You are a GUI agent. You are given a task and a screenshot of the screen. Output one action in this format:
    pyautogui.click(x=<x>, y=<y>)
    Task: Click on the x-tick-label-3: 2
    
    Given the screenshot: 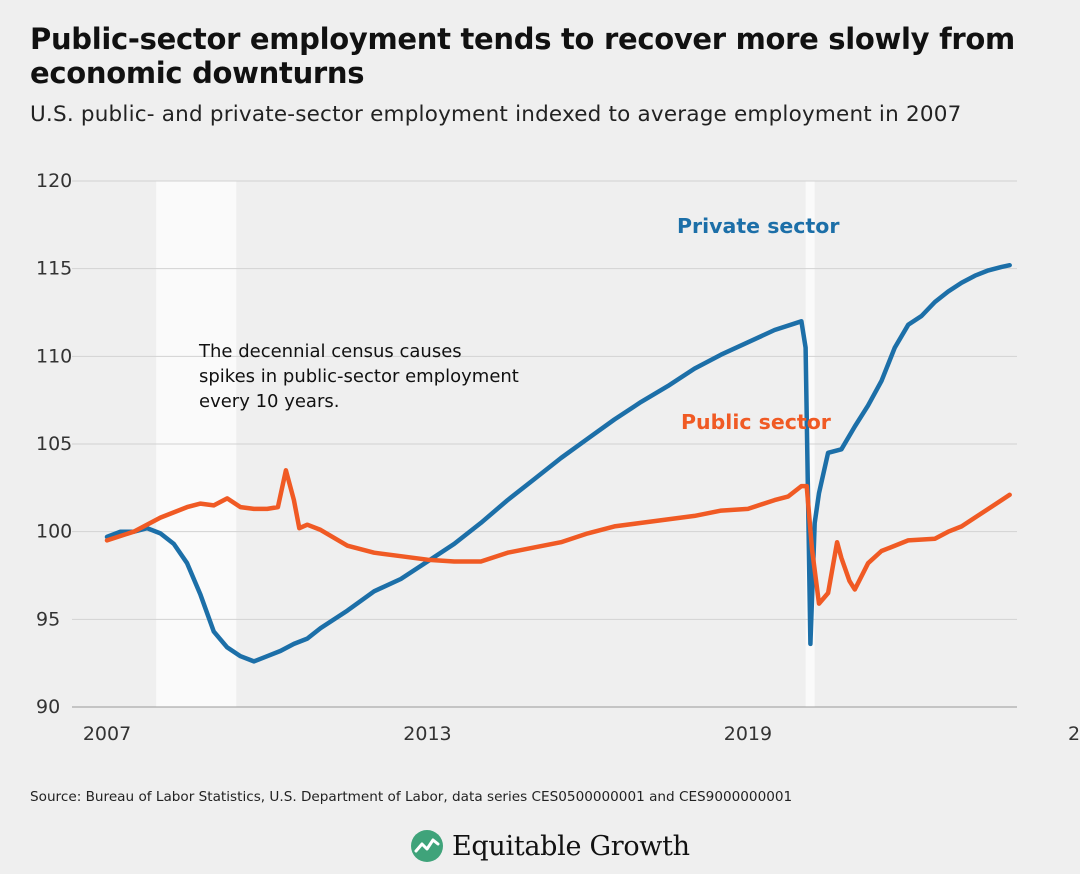 What is the action you would take?
    pyautogui.click(x=1074, y=734)
    